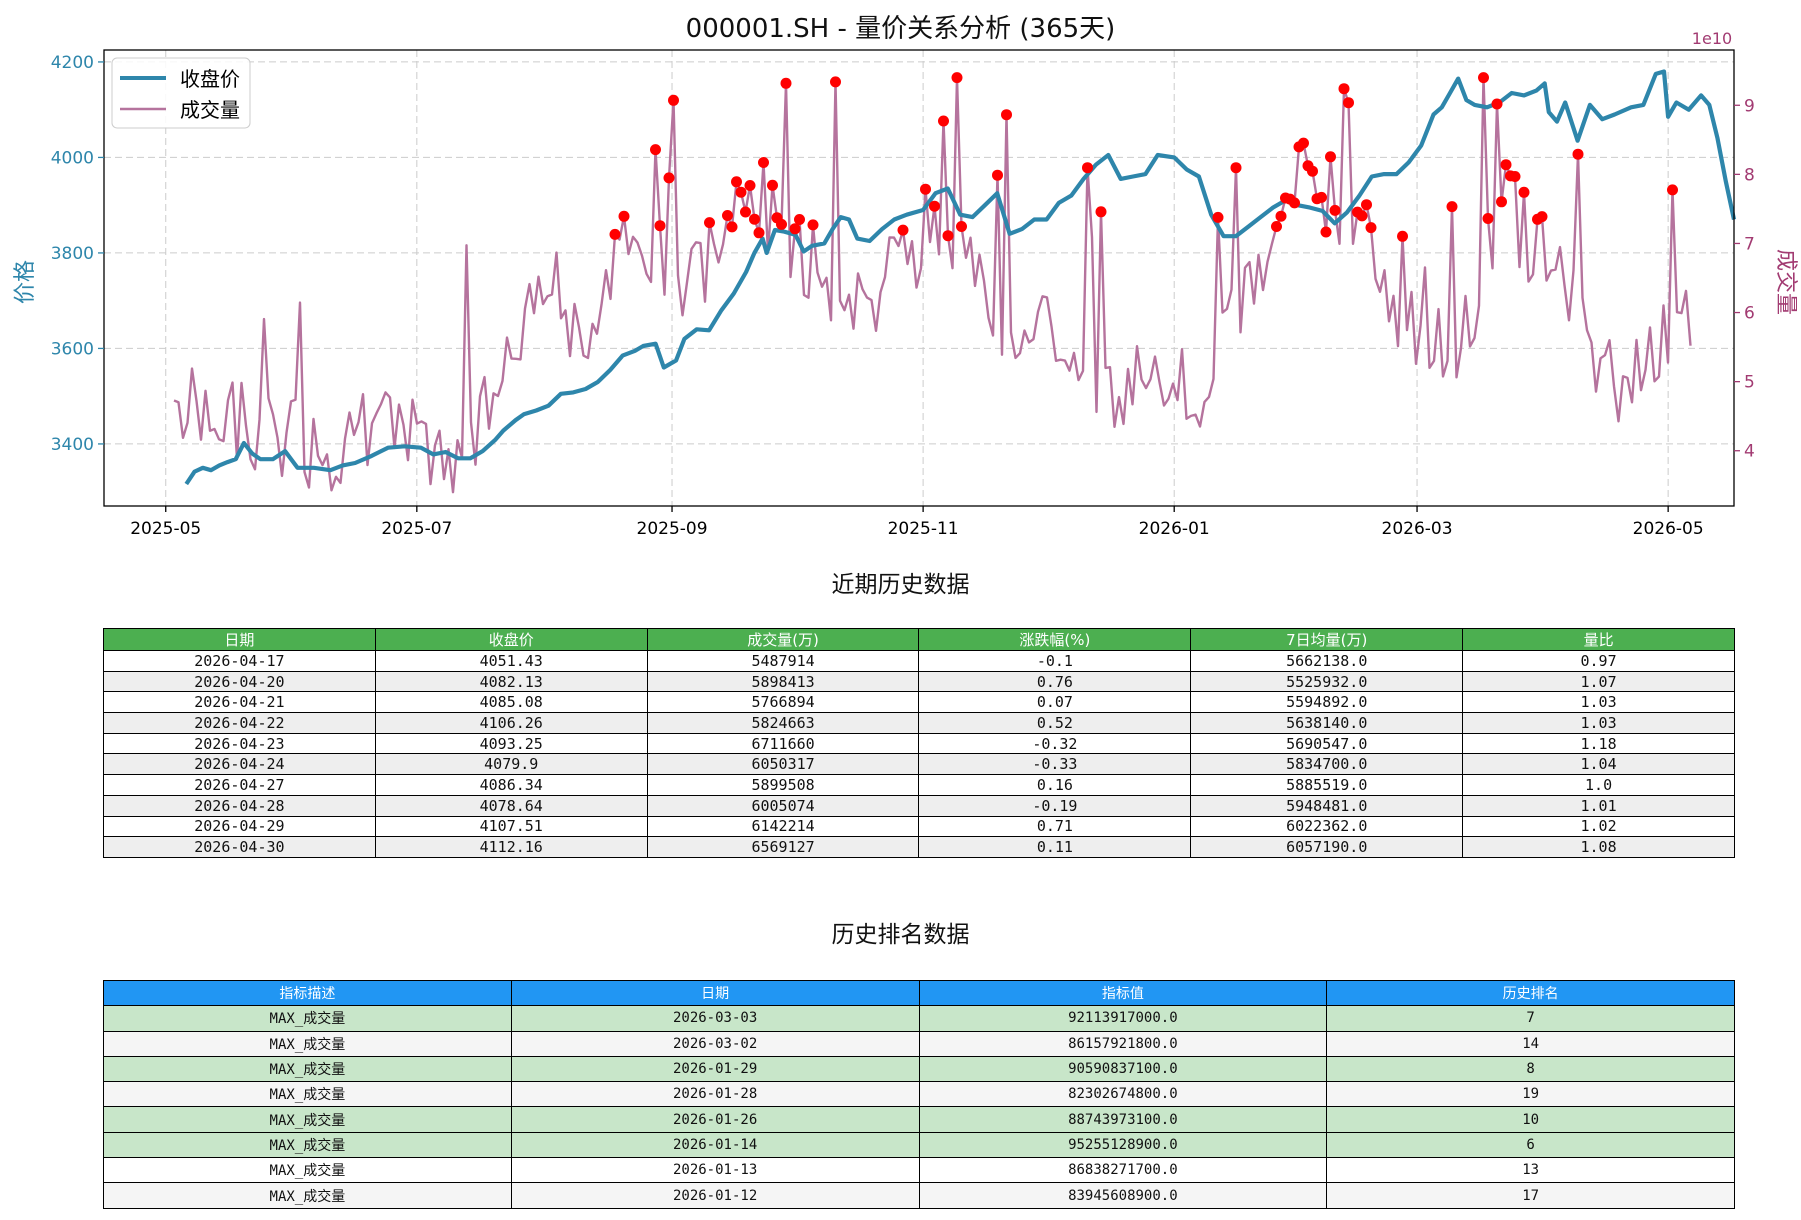 This screenshot has height=1220, width=1801. What do you see at coordinates (511, 681) in the screenshot?
I see `recent-table-cell: 4082.13` at bounding box center [511, 681].